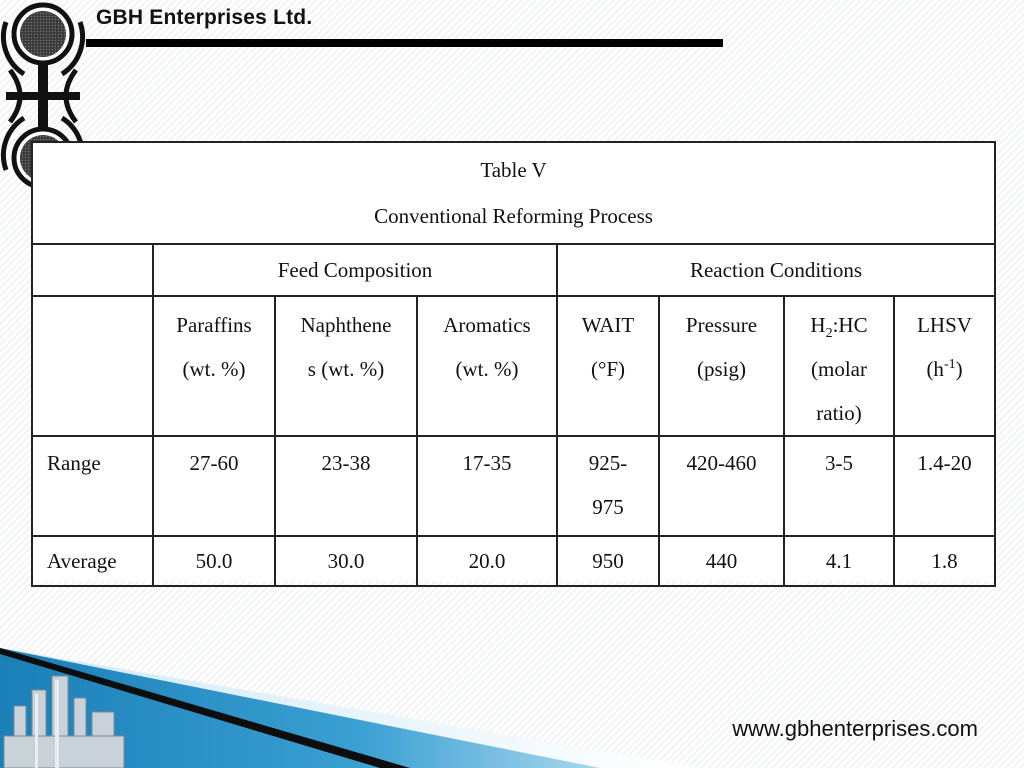  What do you see at coordinates (721, 486) in the screenshot?
I see `range-pressure: 420-460` at bounding box center [721, 486].